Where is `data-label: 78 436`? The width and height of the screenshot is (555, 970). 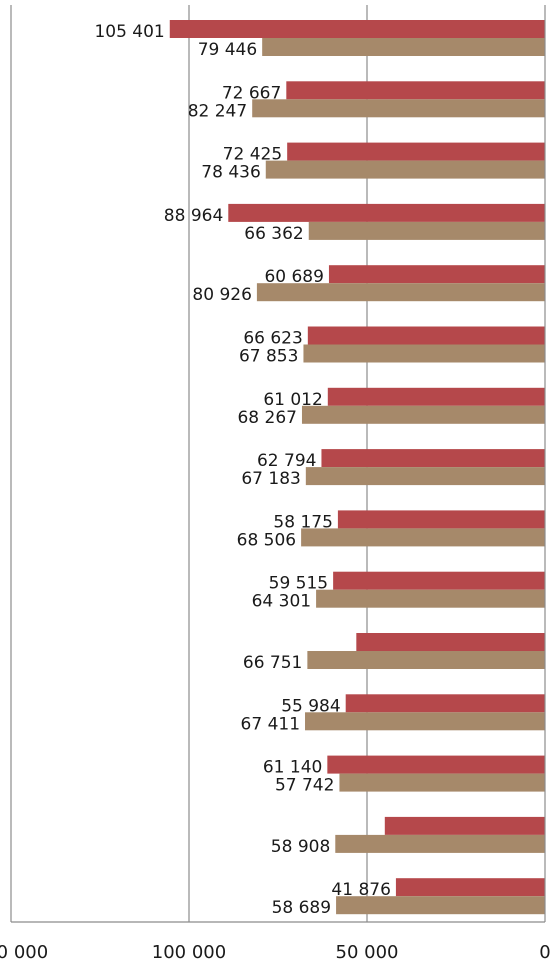
data-label: 78 436 is located at coordinates (230, 173).